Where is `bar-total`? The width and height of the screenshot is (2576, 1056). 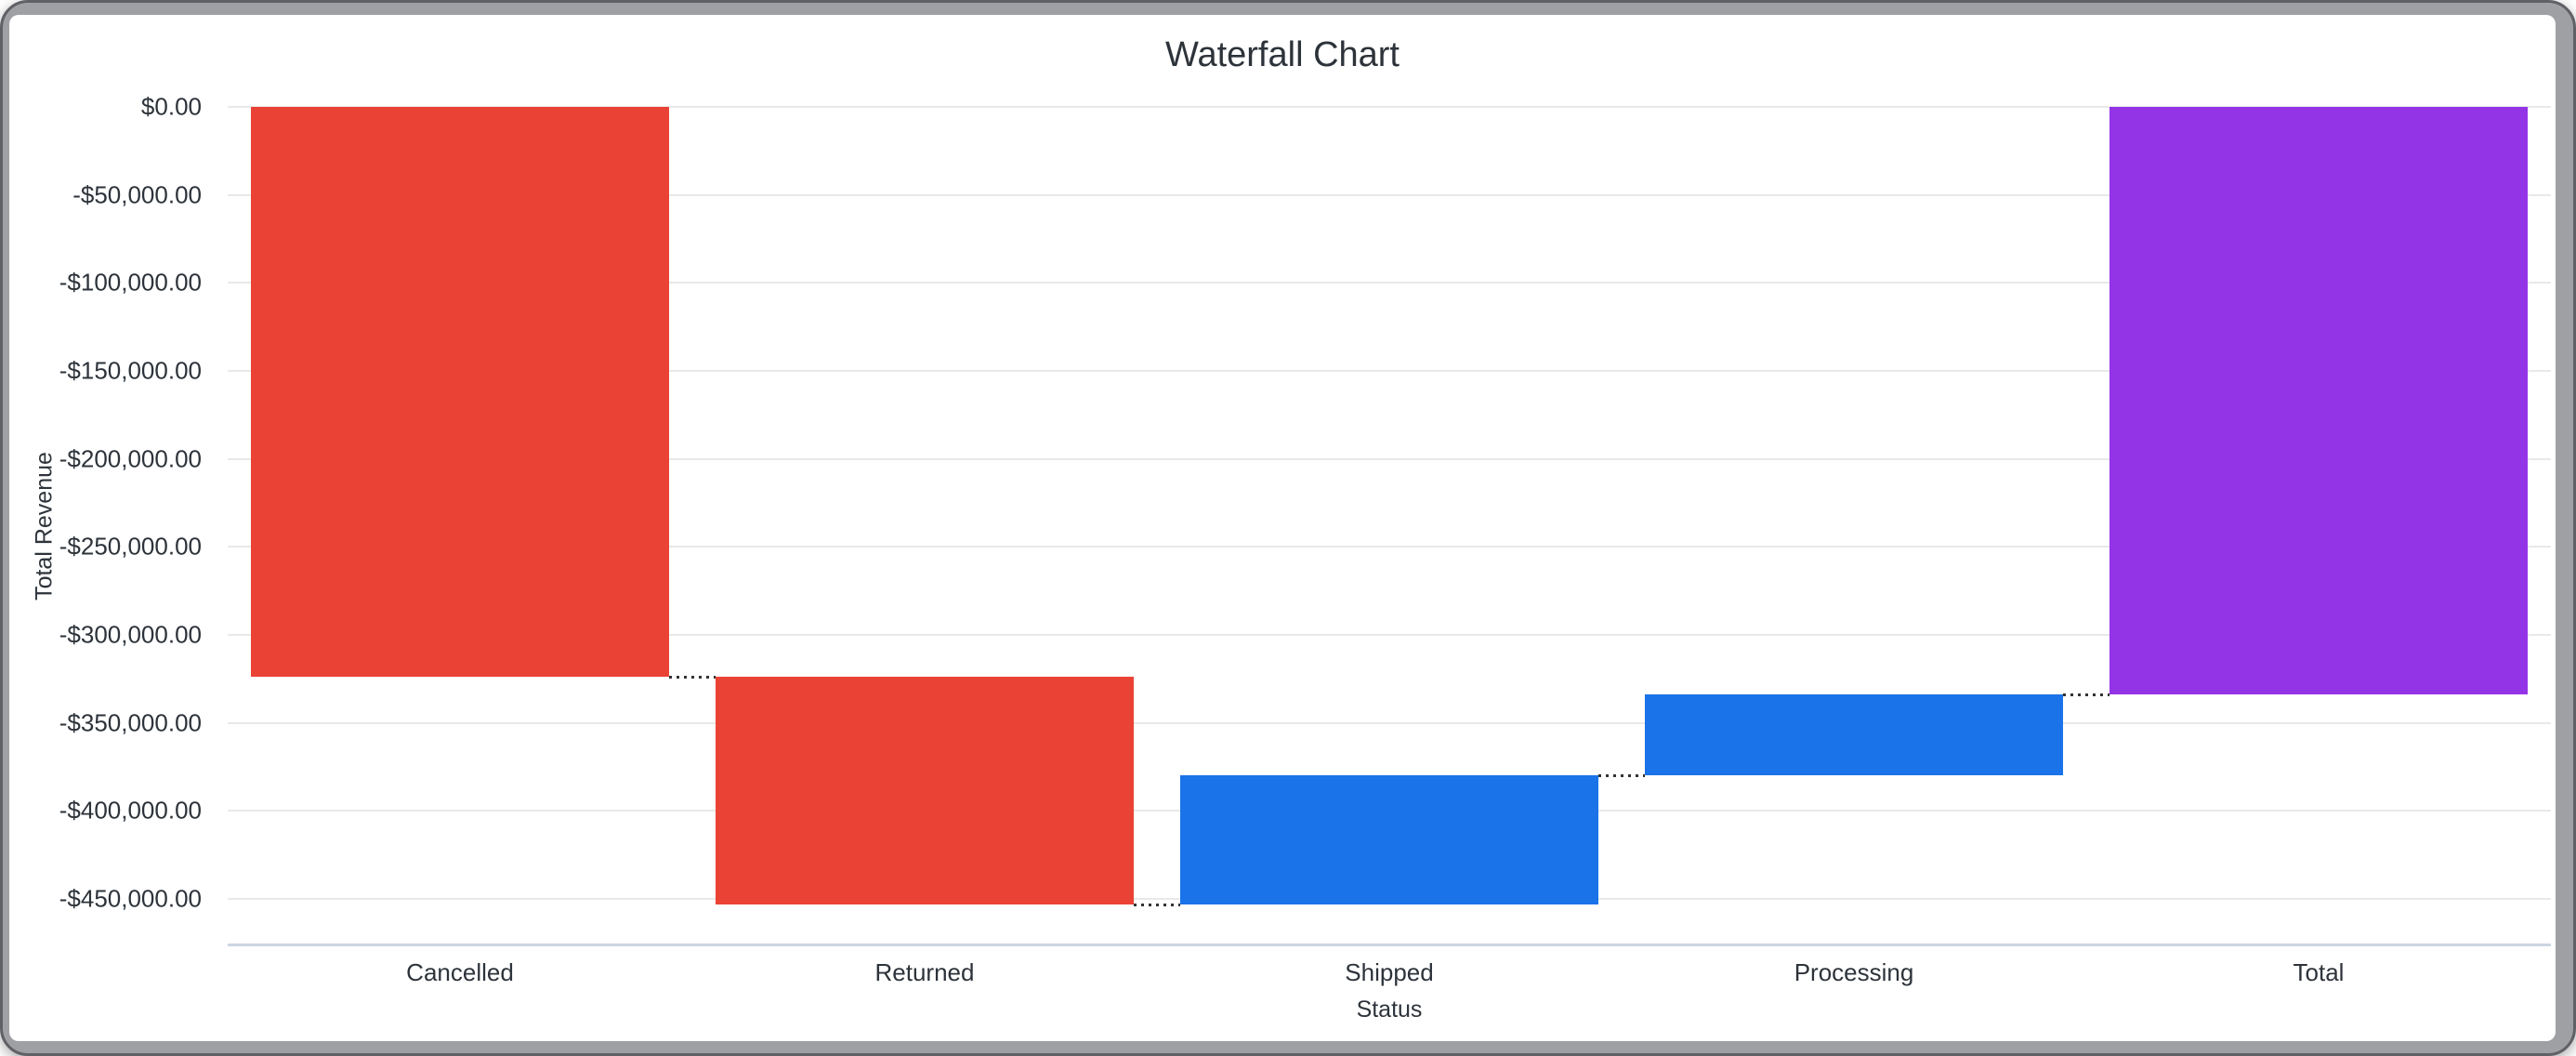
bar-total is located at coordinates (2318, 401).